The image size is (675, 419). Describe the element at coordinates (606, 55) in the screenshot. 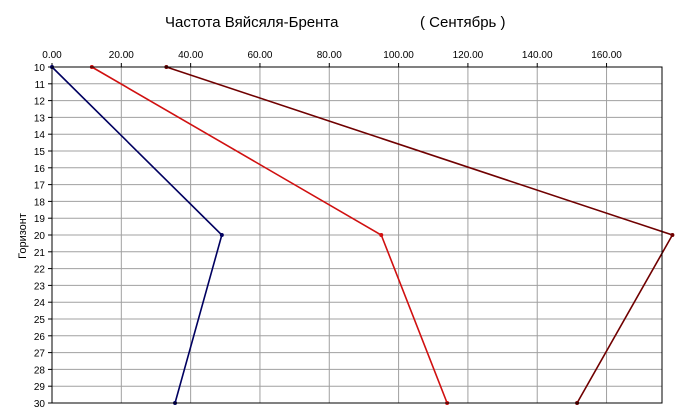

I see `x-tick-label: 160.00` at that location.